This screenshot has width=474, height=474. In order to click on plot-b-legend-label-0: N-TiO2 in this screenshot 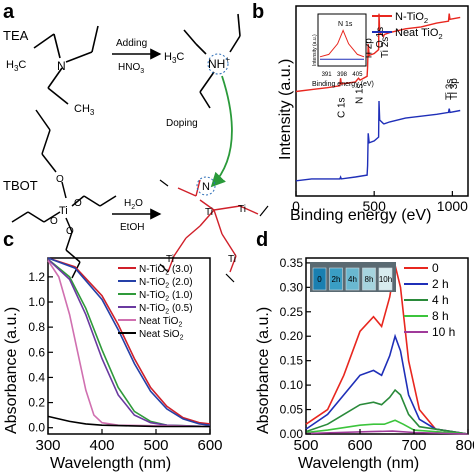, I will do `click(411, 18)`.